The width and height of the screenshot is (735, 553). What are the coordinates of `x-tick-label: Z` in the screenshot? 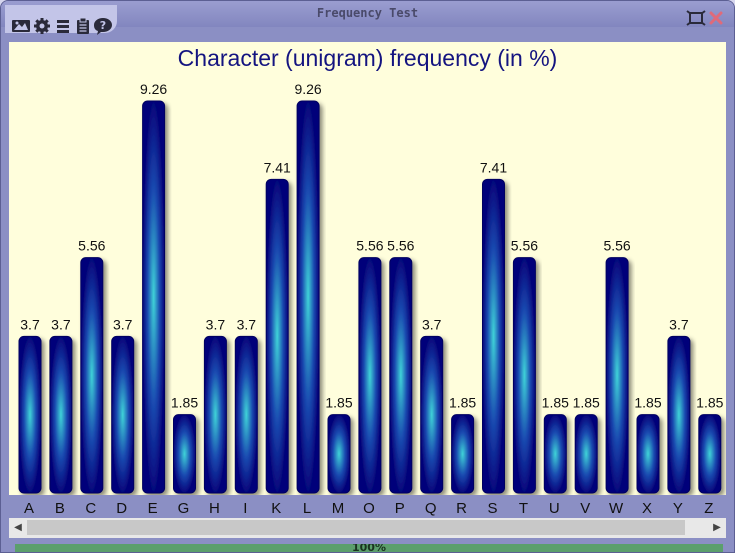 It's located at (708, 508).